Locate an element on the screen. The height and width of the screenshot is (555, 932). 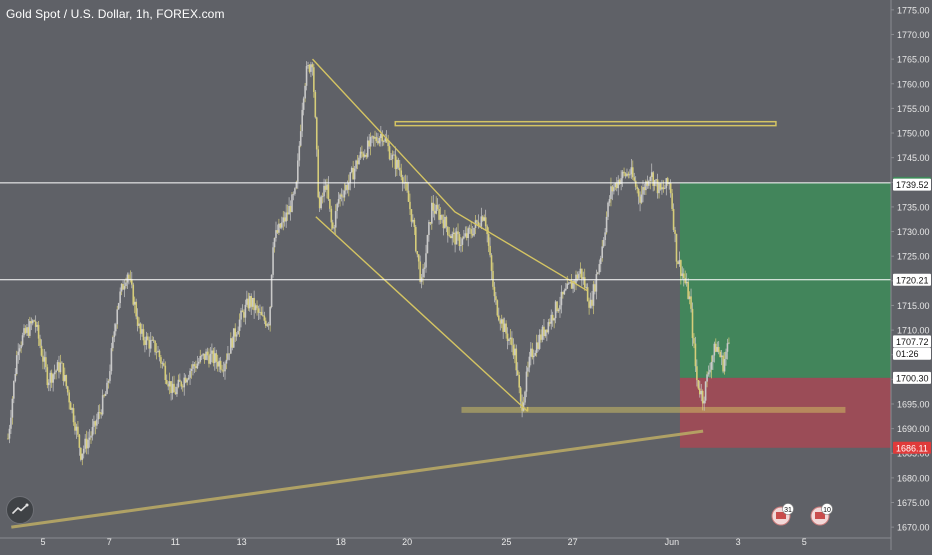
event-count: 10 is located at coordinates (827, 510).